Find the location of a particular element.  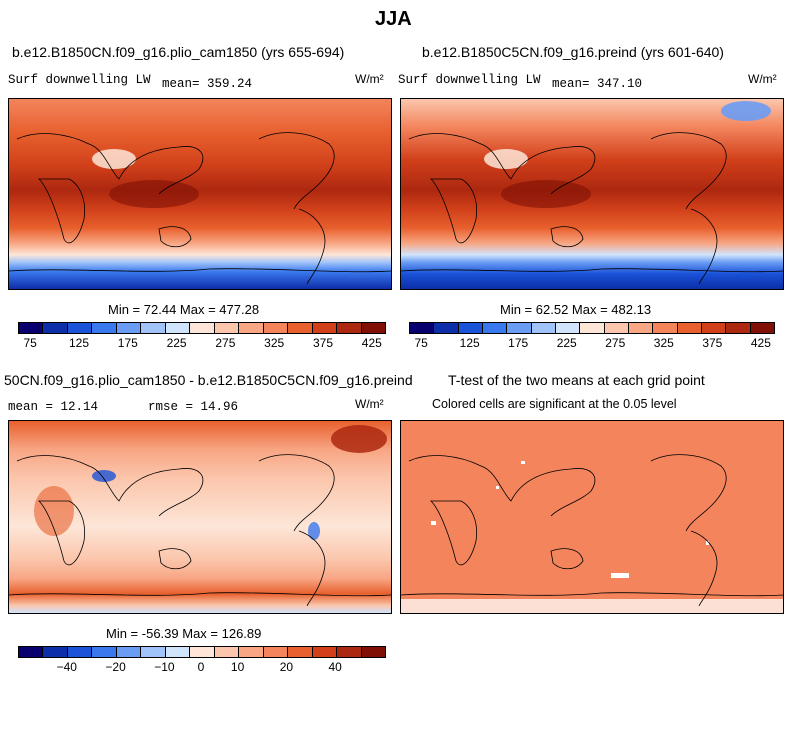

abs1-tick-label: 325 is located at coordinates (274, 343).